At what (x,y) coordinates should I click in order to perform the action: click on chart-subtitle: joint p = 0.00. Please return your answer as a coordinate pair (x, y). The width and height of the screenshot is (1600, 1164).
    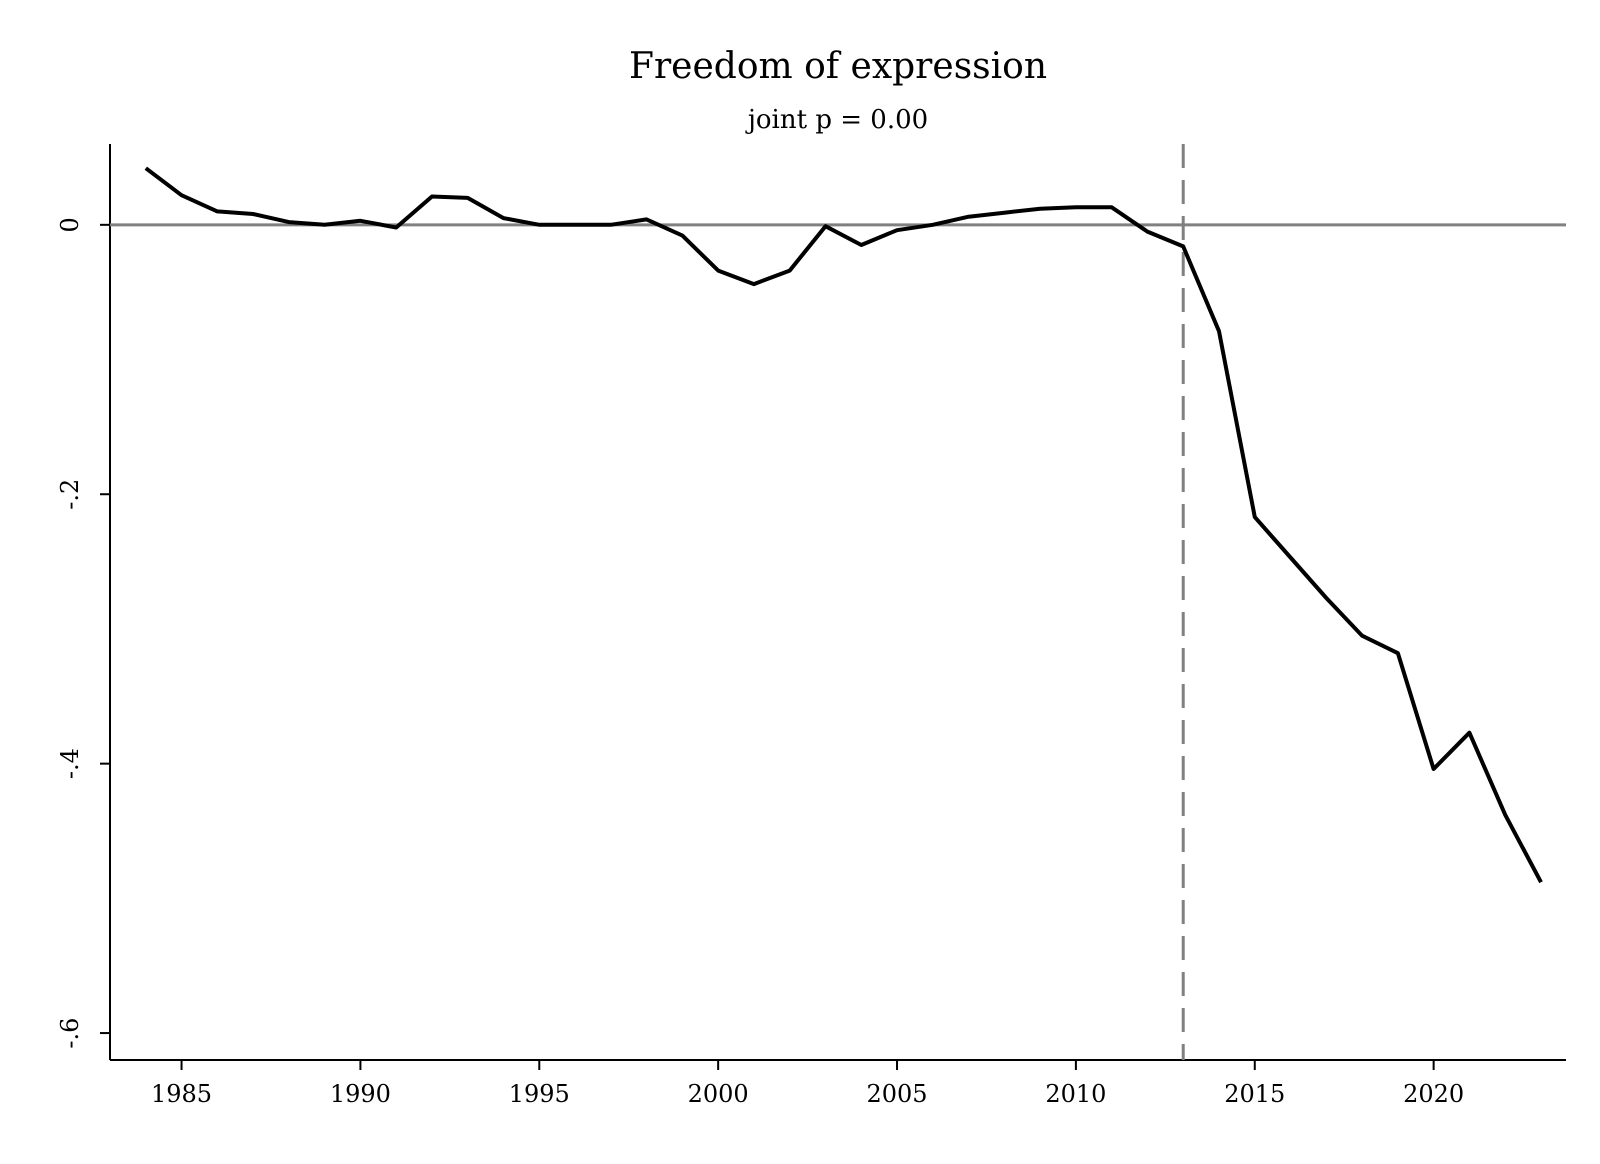
    Looking at the image, I should click on (836, 120).